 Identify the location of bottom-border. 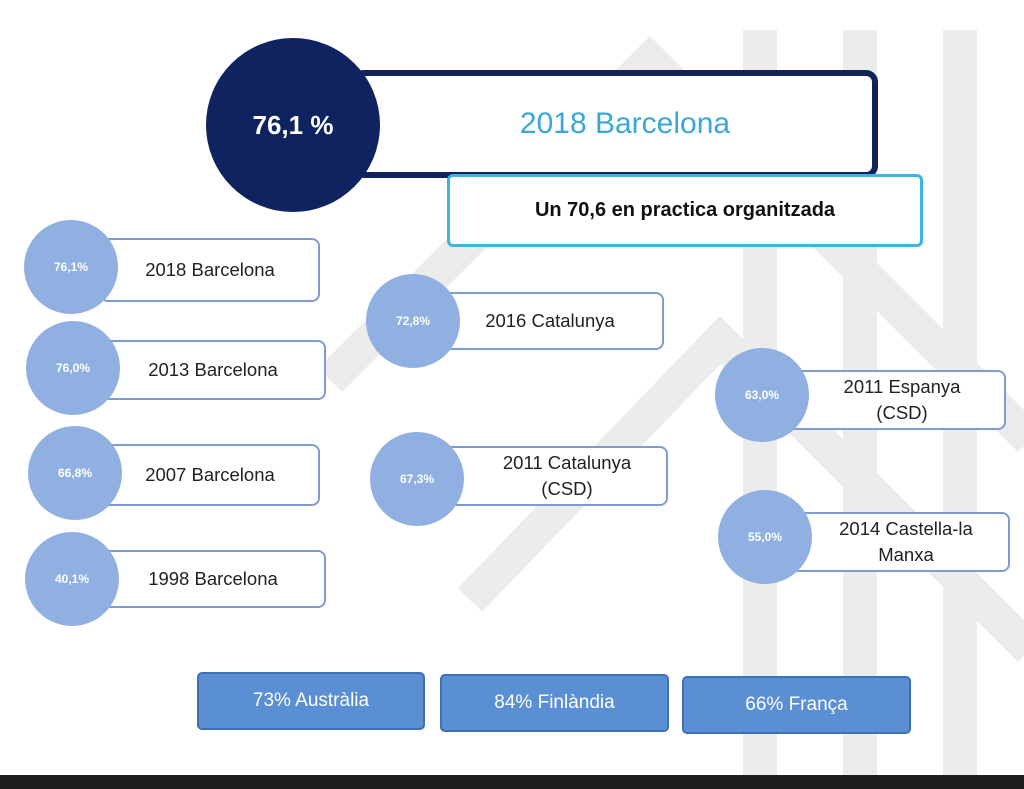
(512, 782).